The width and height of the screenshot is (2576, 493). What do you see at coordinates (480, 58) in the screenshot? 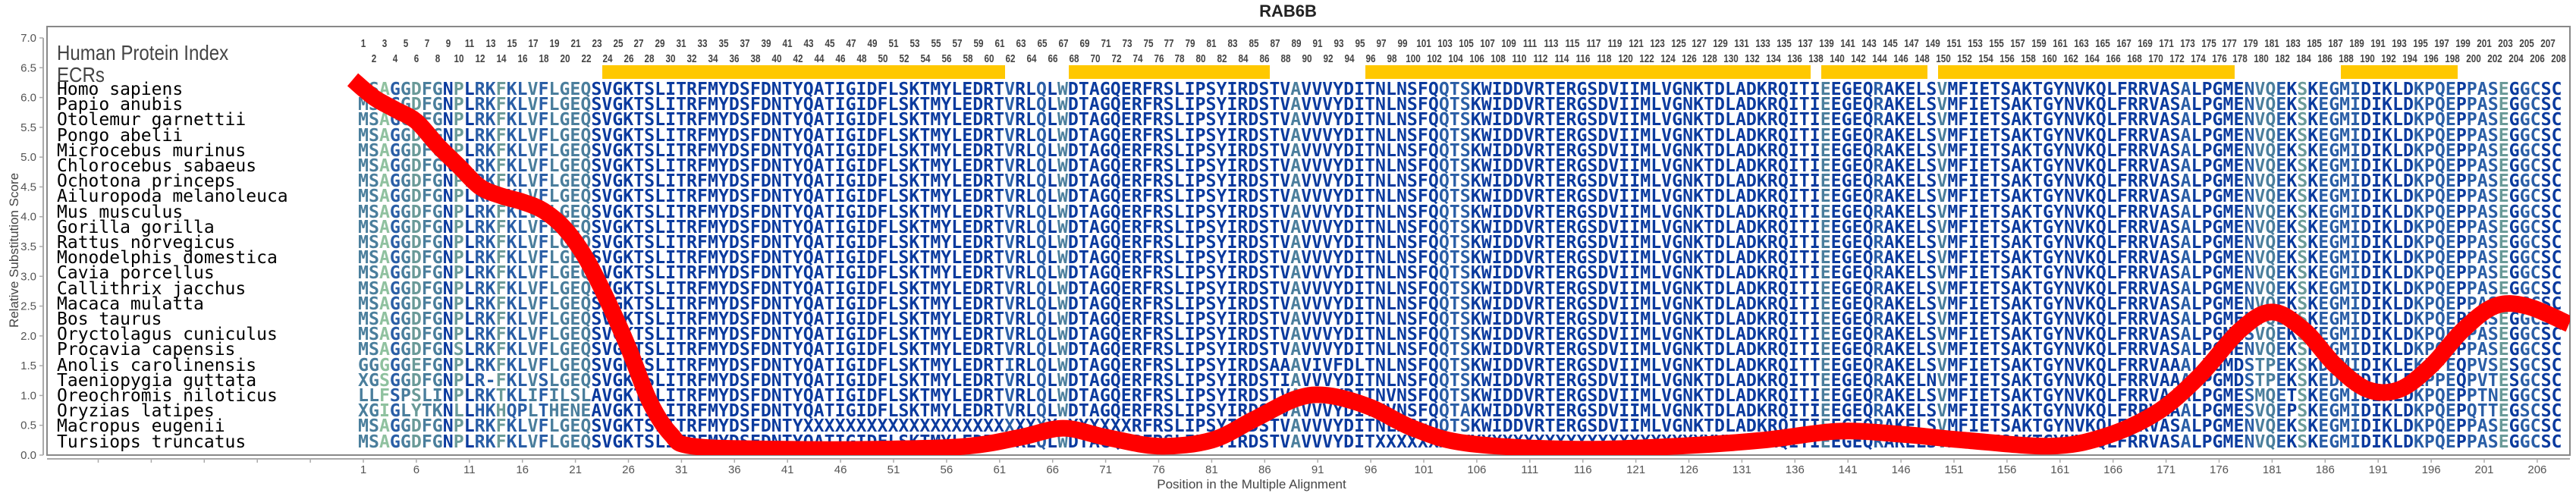
I see `position-number: 12` at bounding box center [480, 58].